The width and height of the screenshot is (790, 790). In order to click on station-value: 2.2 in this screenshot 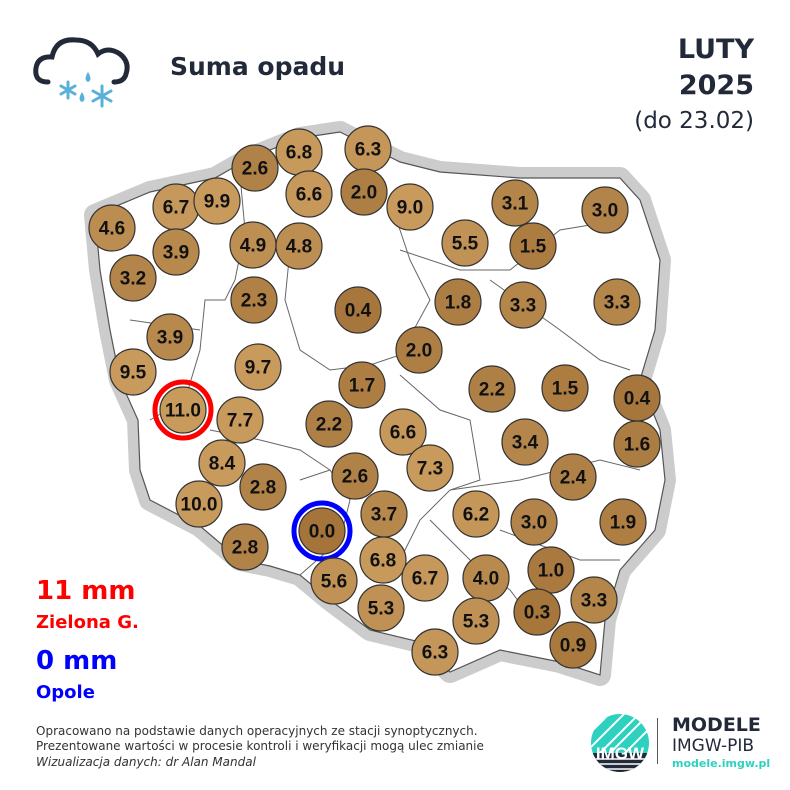, I will do `click(492, 390)`.